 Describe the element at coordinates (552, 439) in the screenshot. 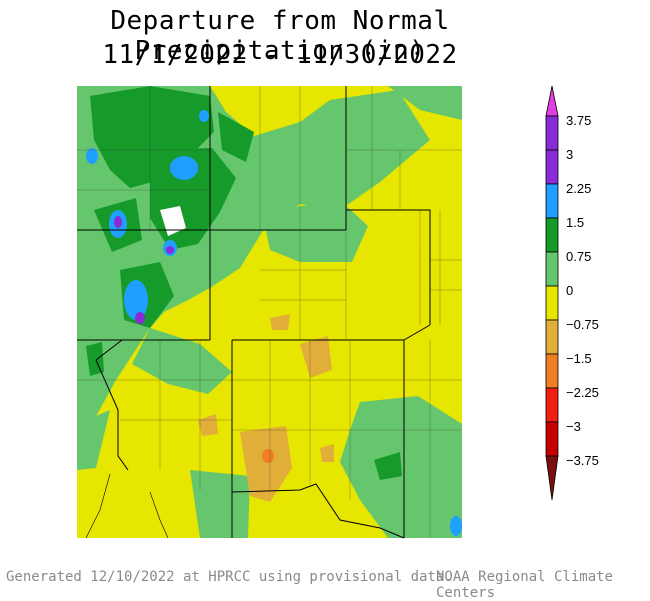

I see `legend-swatch-neg3.75` at that location.